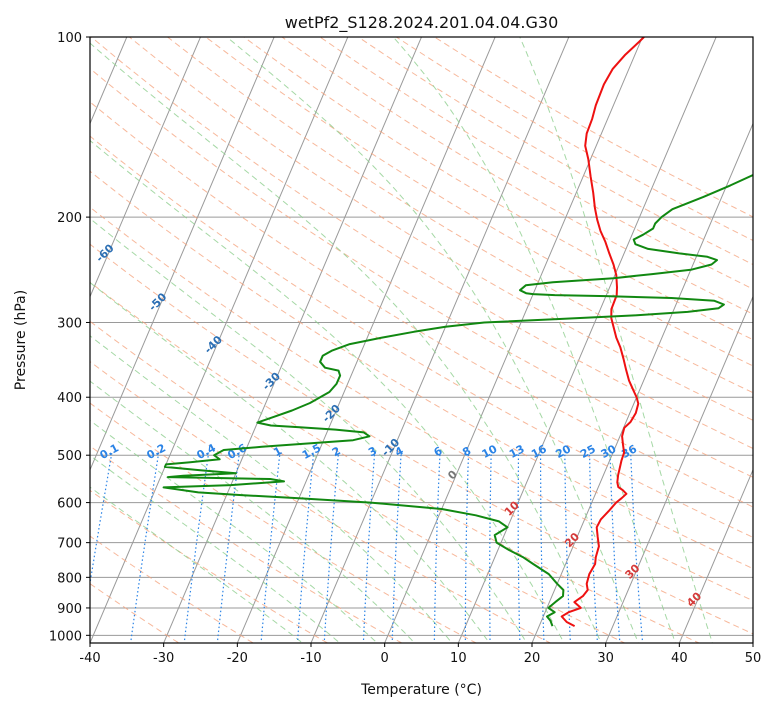 The image size is (775, 708). What do you see at coordinates (563, 451) in the screenshot?
I see `mixing-ratio-label: 20` at bounding box center [563, 451].